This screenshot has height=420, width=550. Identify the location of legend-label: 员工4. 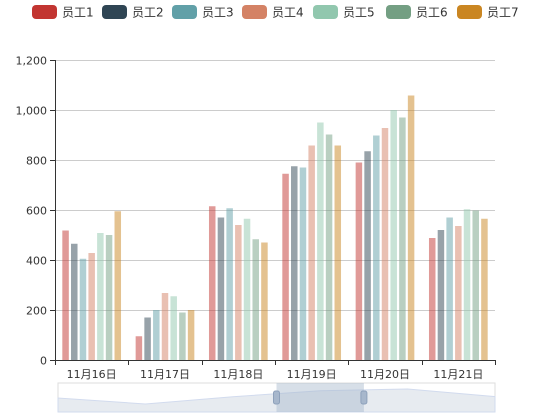
(288, 13).